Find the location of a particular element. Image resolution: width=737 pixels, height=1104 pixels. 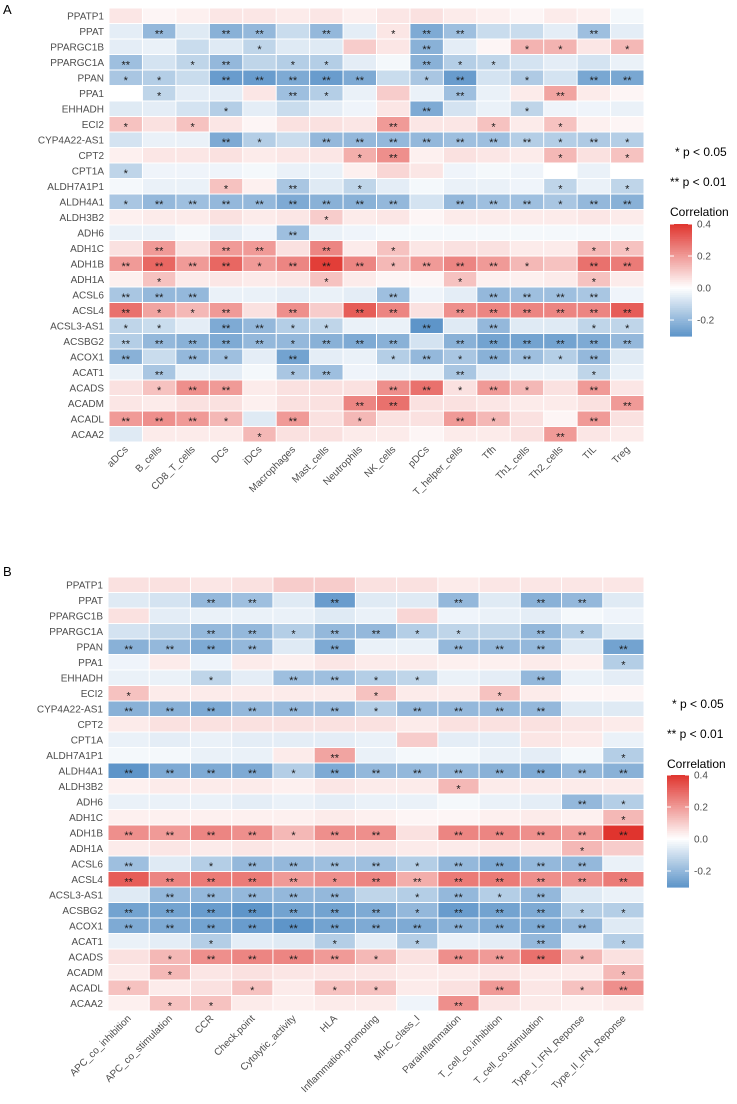

b-sig-ppa1-type-ii-ifn-reponse: * is located at coordinates (623, 665).